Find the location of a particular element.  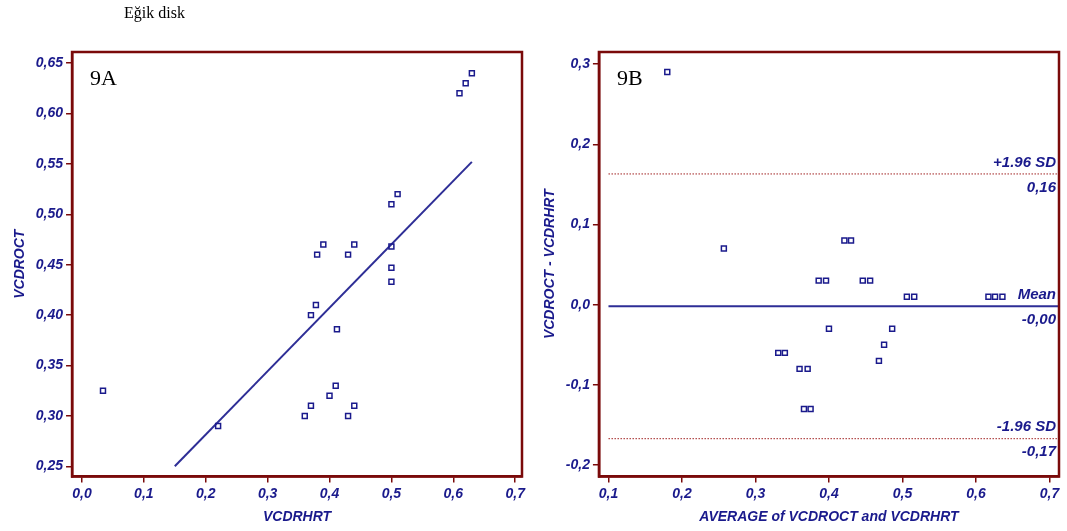

y-tick-label: 0,60 is located at coordinates (49, 112).